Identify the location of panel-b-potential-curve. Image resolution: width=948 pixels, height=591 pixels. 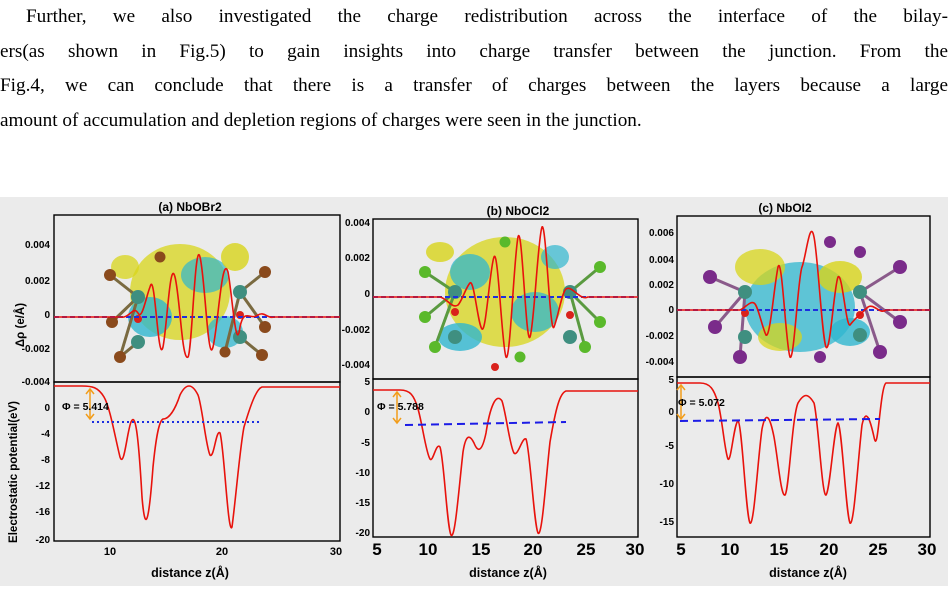
(505, 462).